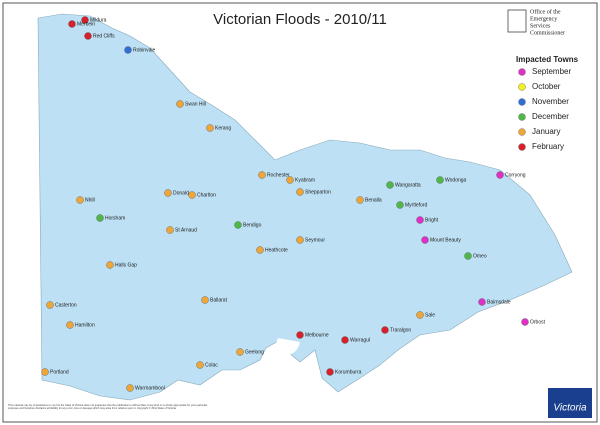  I want to click on town-label: Korumburra, so click(348, 372).